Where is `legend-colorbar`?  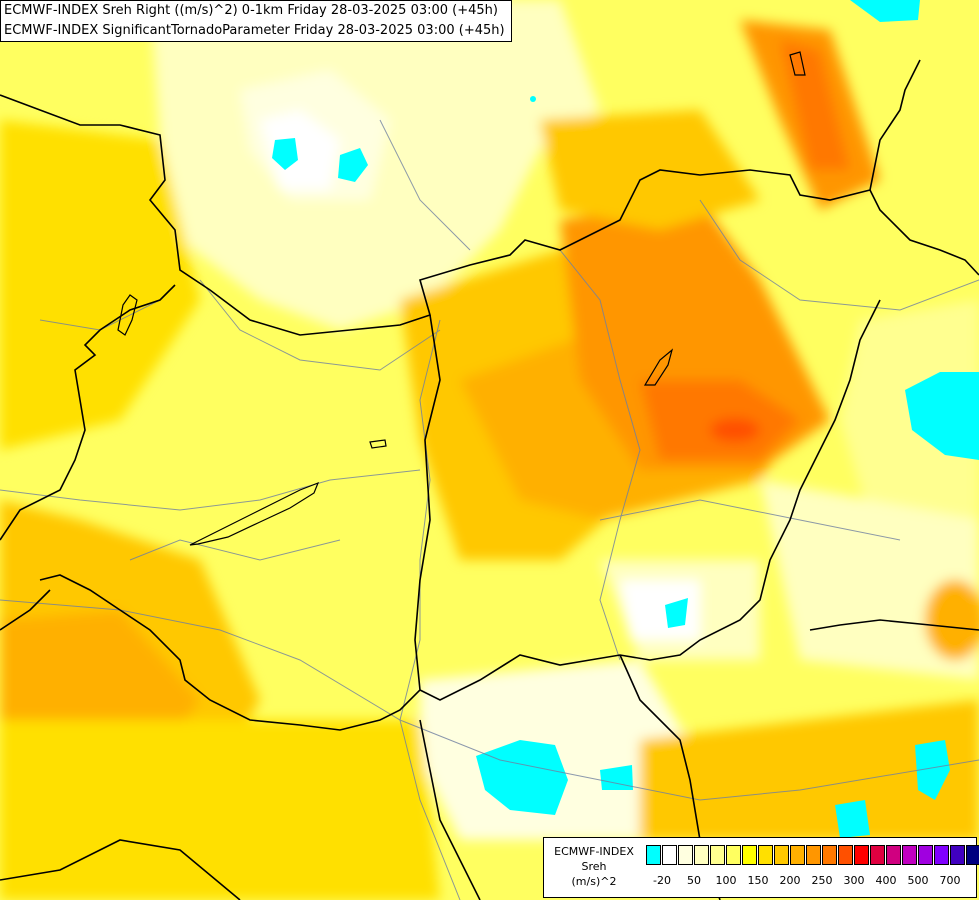
legend-colorbar is located at coordinates (812, 855).